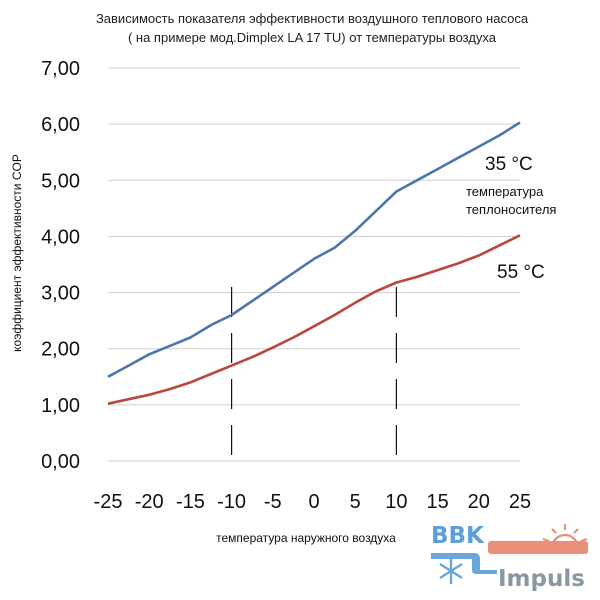 This screenshot has height=600, width=600. I want to click on snowflake-icon, so click(451, 571).